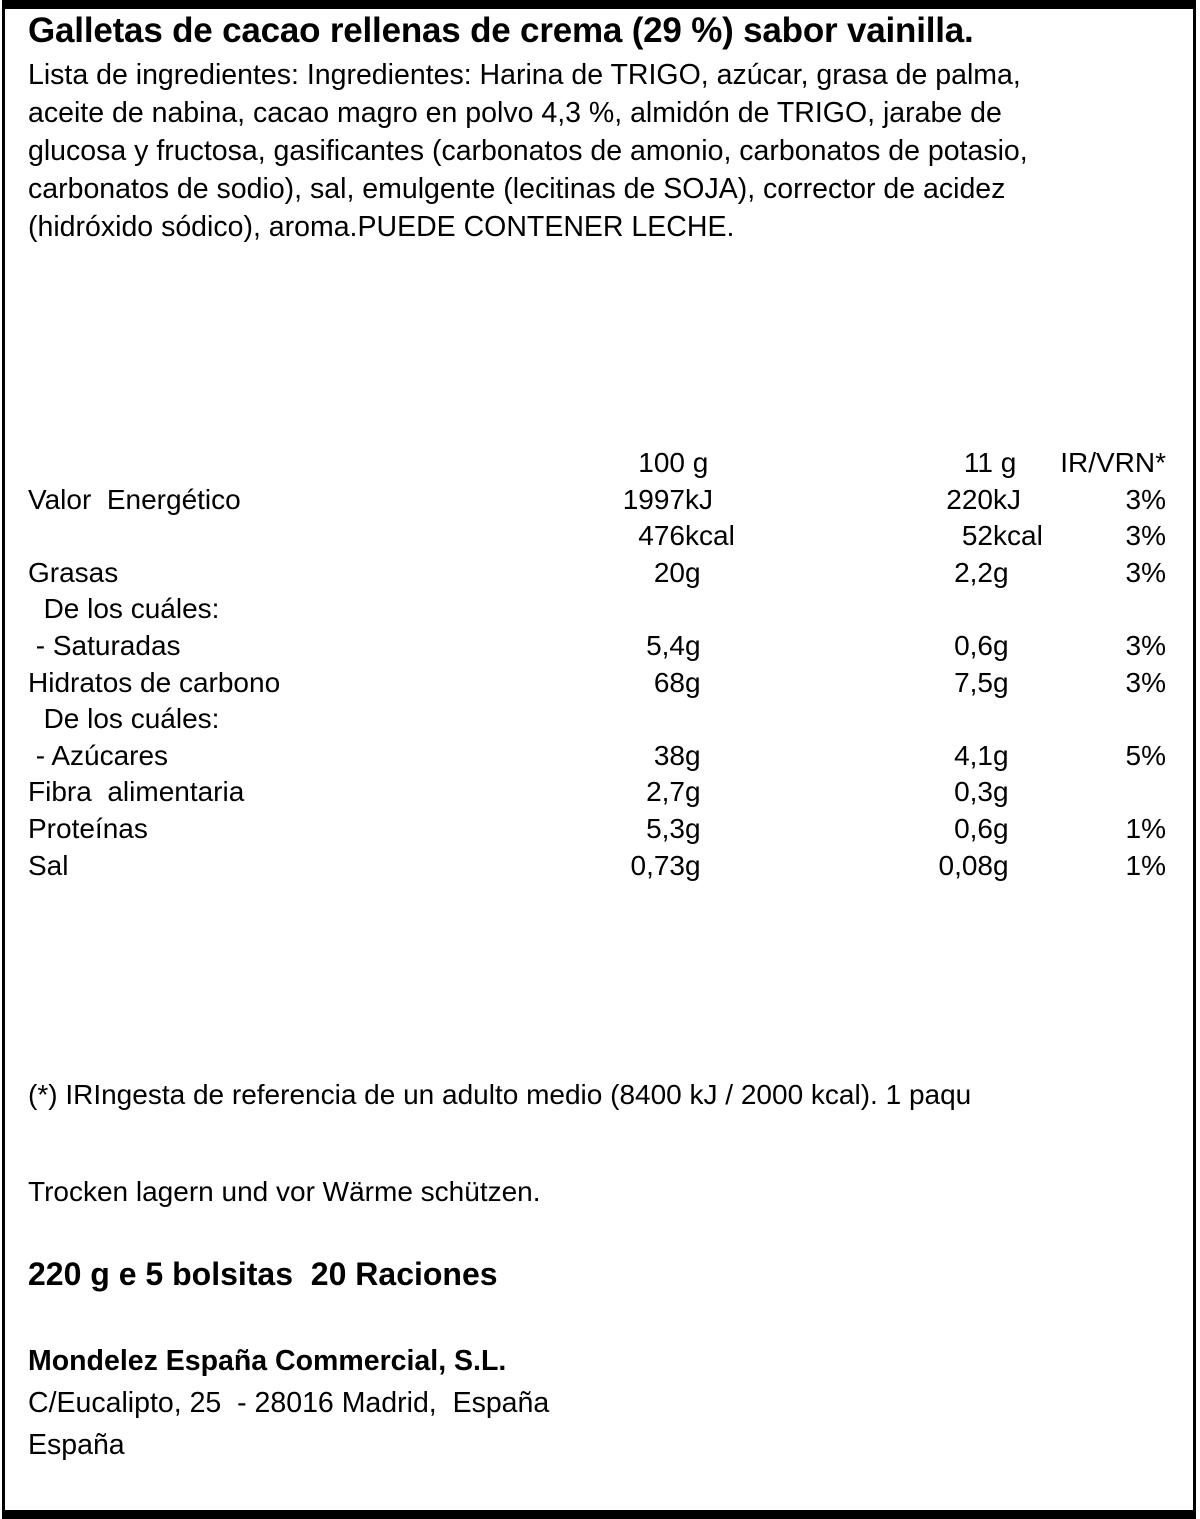  I want to click on nutrient-name: - Saturadas, so click(104, 645).